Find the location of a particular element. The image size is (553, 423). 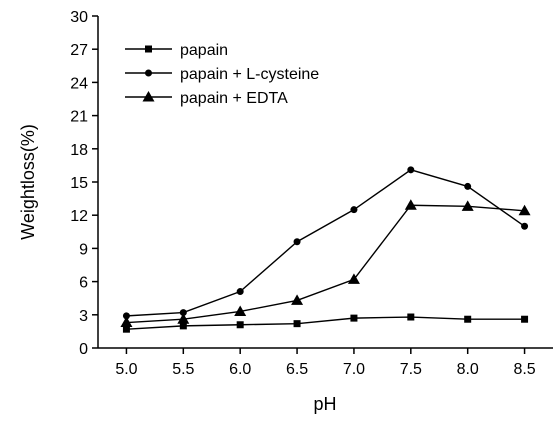

x-tick-label: 5.5 is located at coordinates (183, 369).